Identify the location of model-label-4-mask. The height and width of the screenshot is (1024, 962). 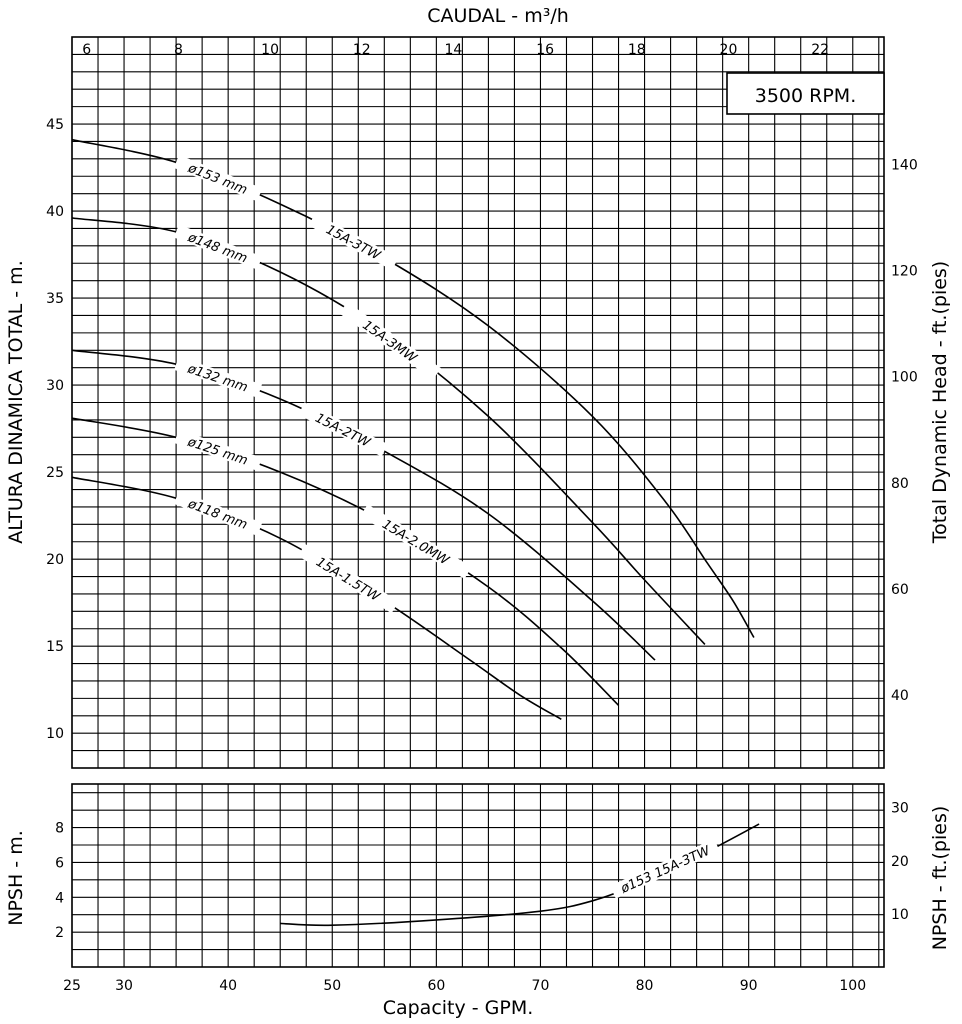
(416, 541).